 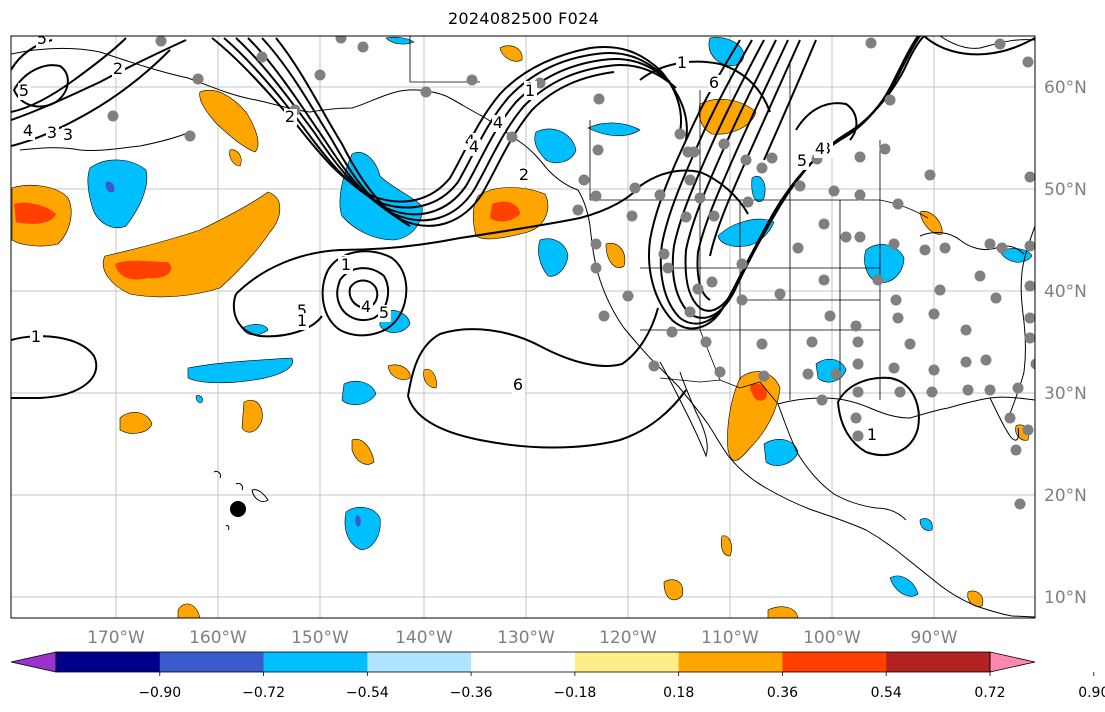 I want to click on mexico-east-coast, so click(x=842, y=462).